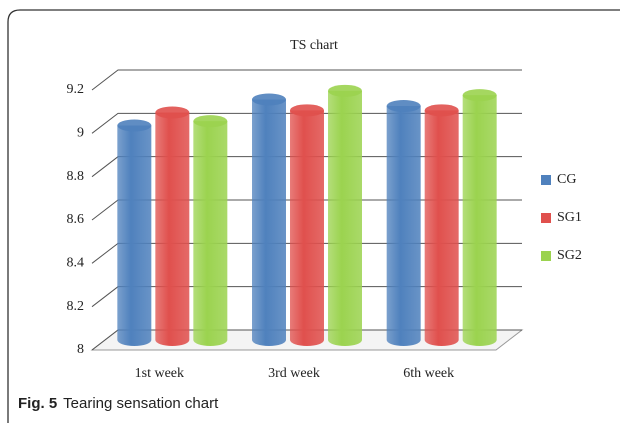 This screenshot has width=627, height=428. What do you see at coordinates (76, 306) in the screenshot?
I see `y-tick-label: 8.2` at bounding box center [76, 306].